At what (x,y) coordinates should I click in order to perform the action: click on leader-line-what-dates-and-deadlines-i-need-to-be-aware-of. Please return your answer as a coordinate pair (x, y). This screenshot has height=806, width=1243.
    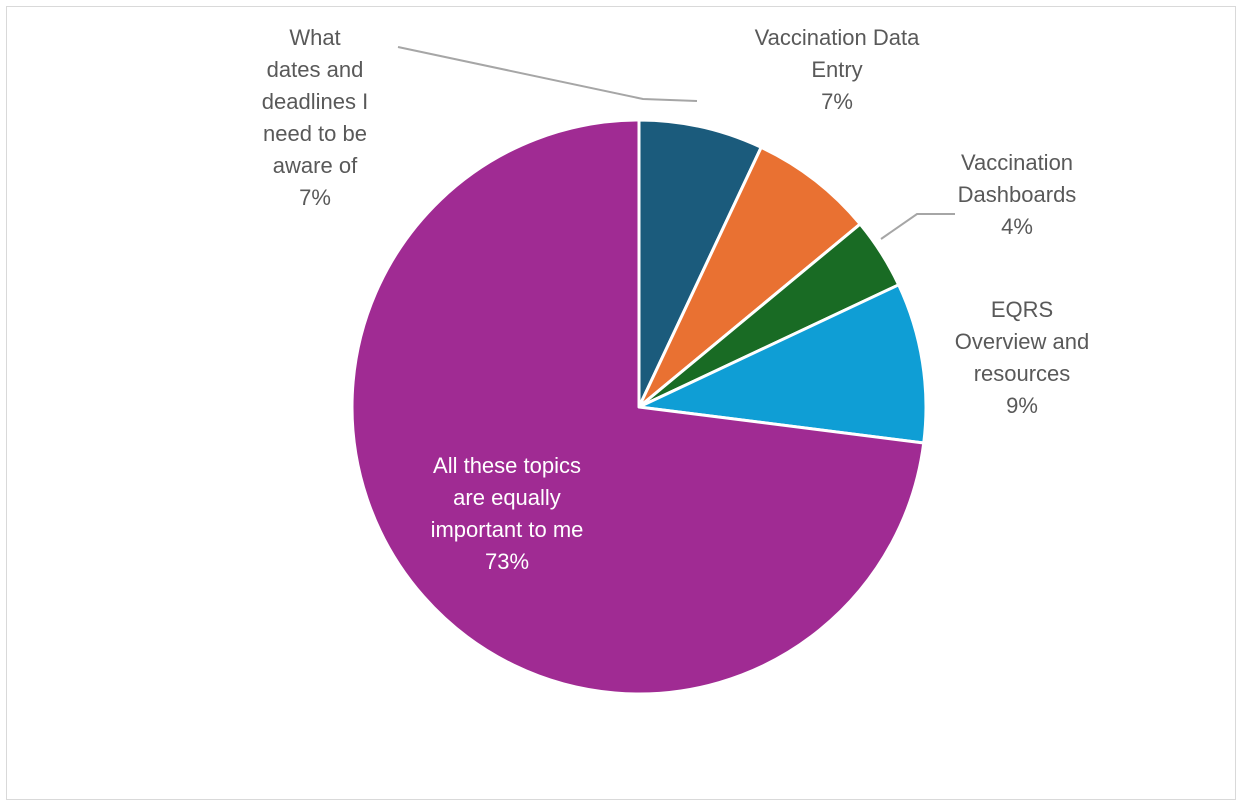
    Looking at the image, I should click on (547, 74).